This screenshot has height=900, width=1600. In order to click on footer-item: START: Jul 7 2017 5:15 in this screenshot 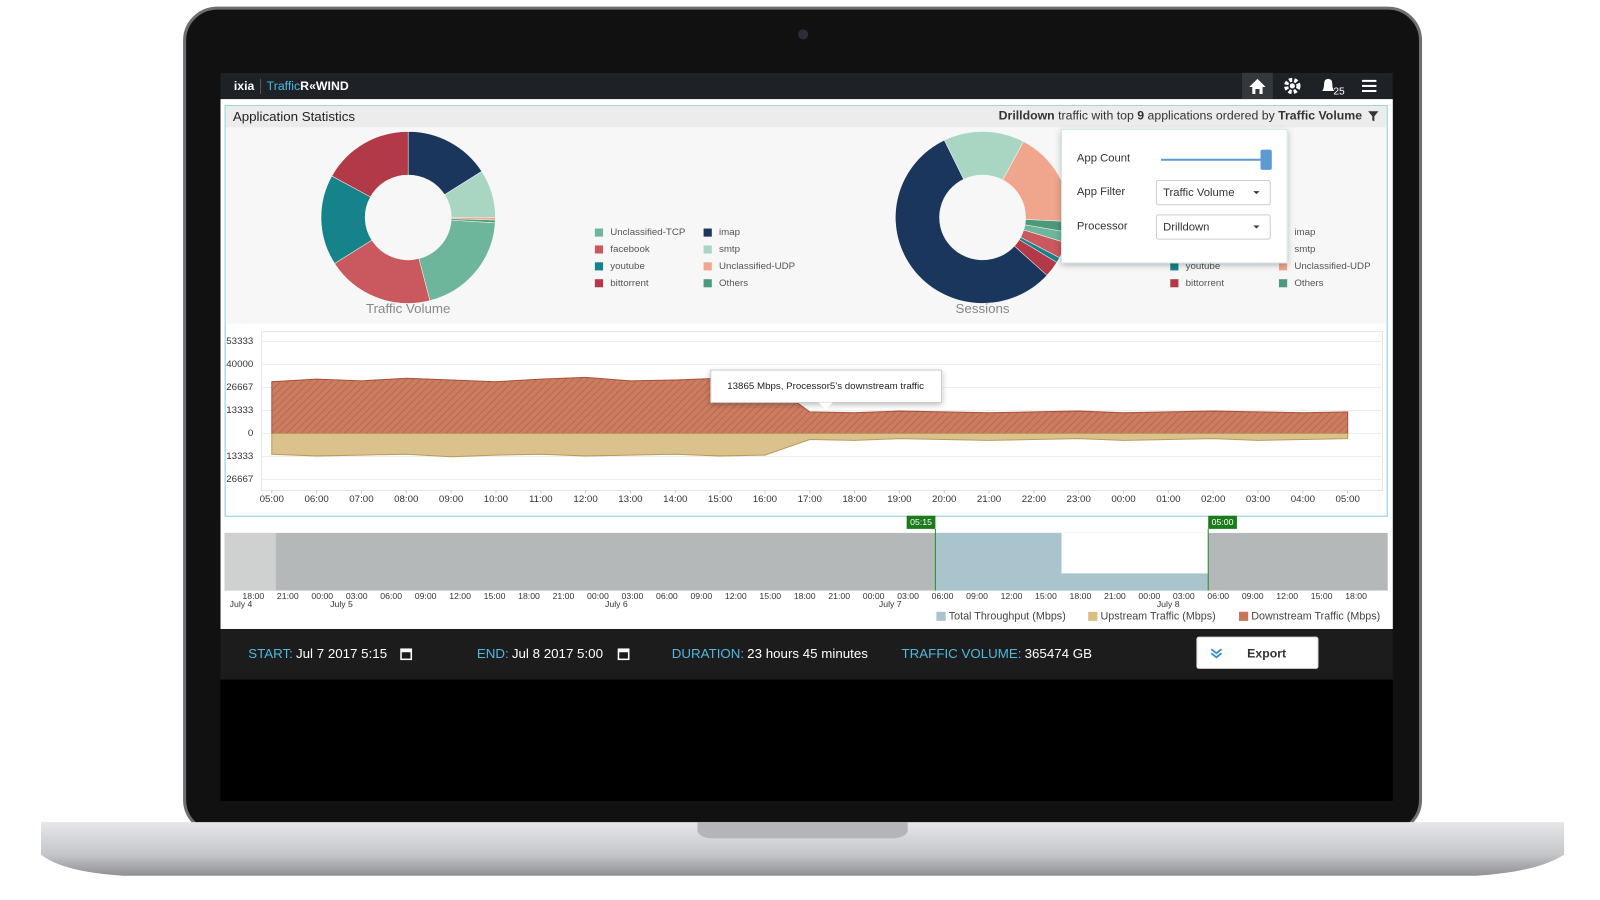, I will do `click(317, 653)`.